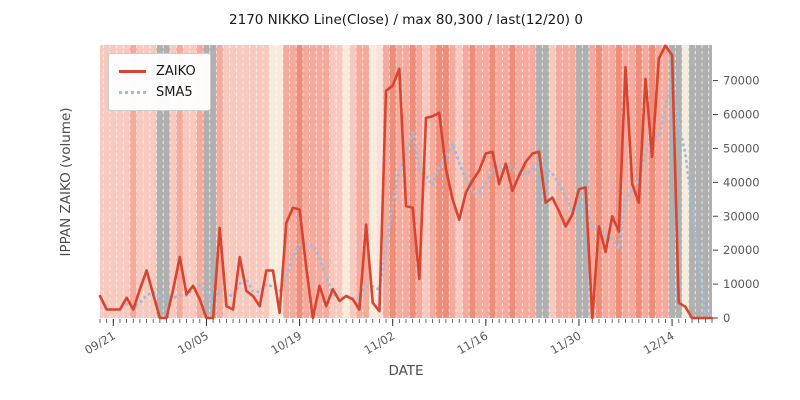 This screenshot has height=400, width=800. I want to click on legend-label-sma5: SMA5, so click(174, 92).